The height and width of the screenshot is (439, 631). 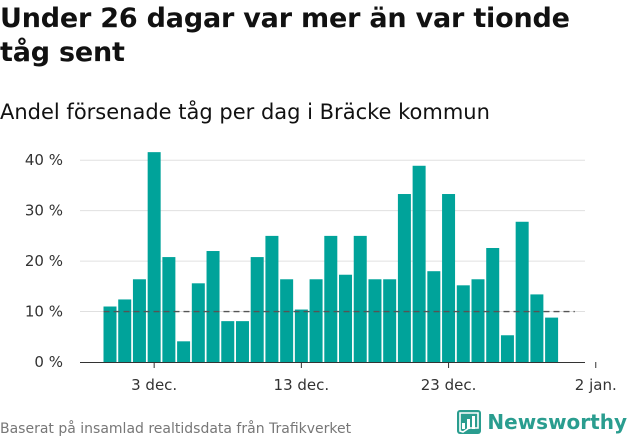 I want to click on bar: 2023-12-26: 22.6 %, so click(x=493, y=304).